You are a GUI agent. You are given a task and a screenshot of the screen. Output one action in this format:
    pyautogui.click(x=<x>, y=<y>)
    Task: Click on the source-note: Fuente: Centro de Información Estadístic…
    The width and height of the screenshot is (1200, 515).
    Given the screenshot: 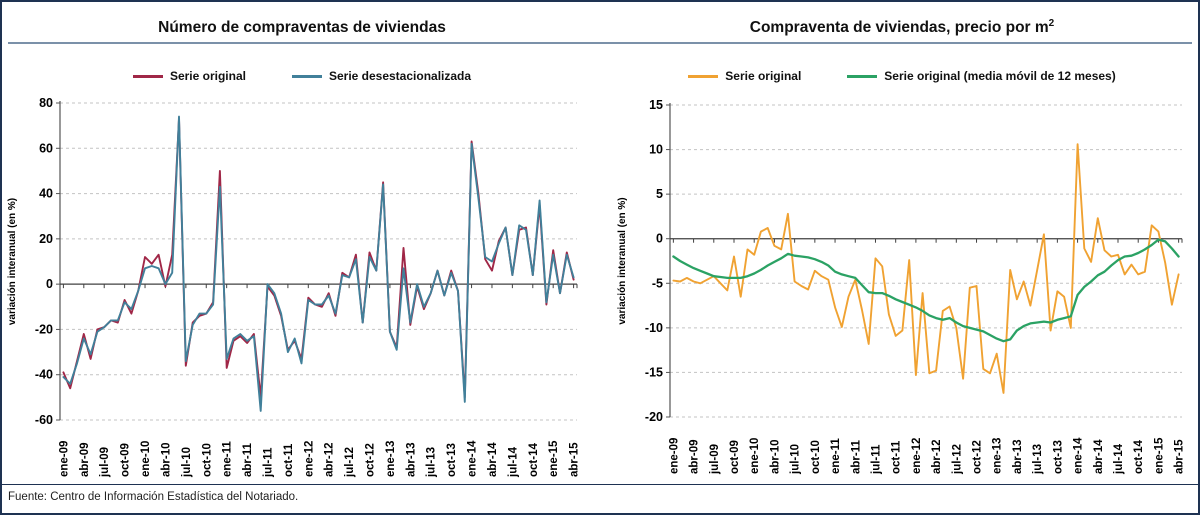 What is the action you would take?
    pyautogui.click(x=153, y=497)
    